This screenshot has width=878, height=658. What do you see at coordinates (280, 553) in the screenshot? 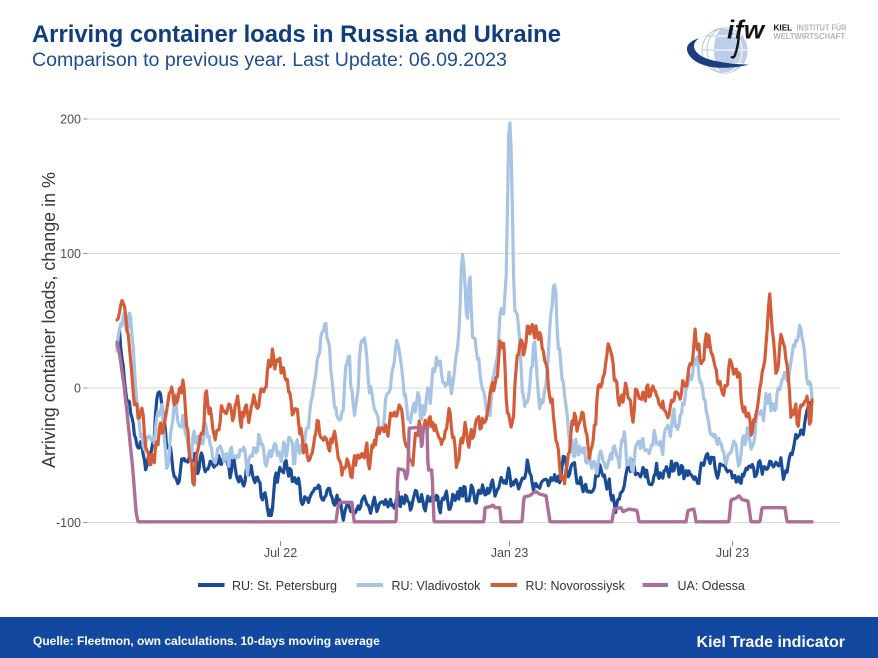
I see `svg-text: Jul 22` at bounding box center [280, 553].